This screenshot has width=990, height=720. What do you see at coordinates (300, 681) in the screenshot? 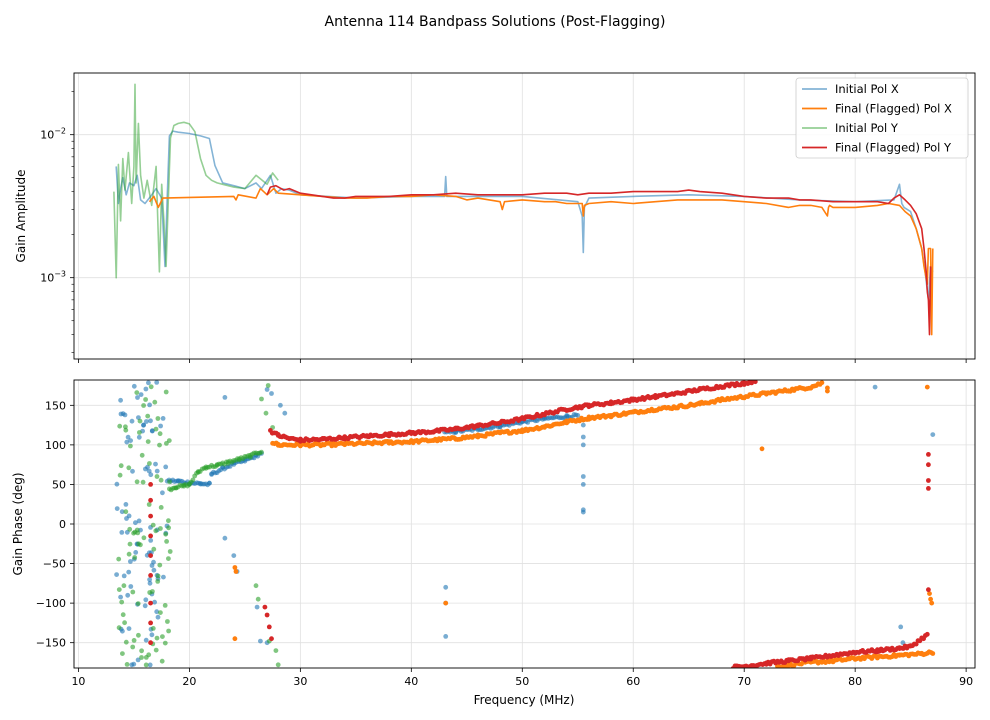
I see `phase-x-tick-label: 30` at bounding box center [300, 681].